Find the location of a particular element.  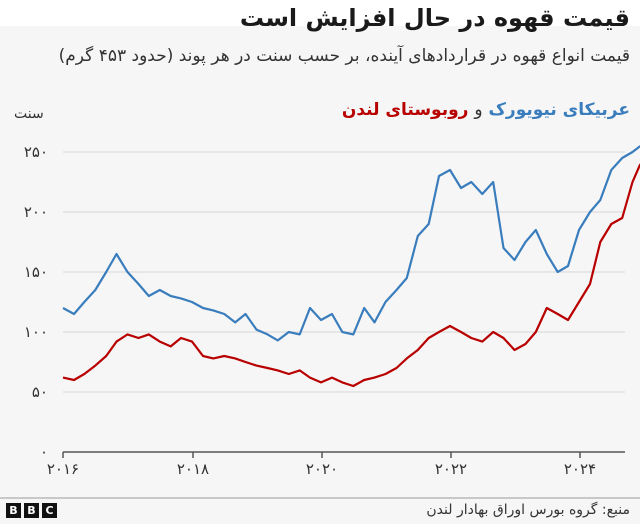

x-tick-2018: ۲۰۱۸ is located at coordinates (193, 469).